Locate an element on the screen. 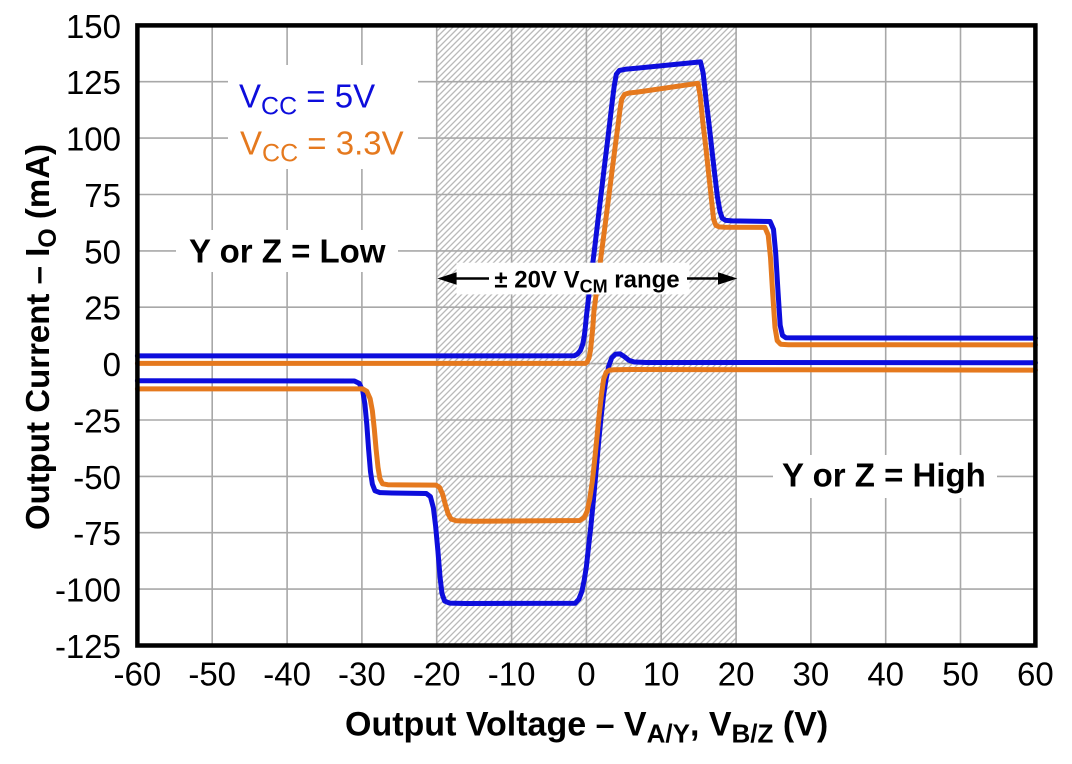  svg-text: Y or Z = Low is located at coordinates (287, 251).